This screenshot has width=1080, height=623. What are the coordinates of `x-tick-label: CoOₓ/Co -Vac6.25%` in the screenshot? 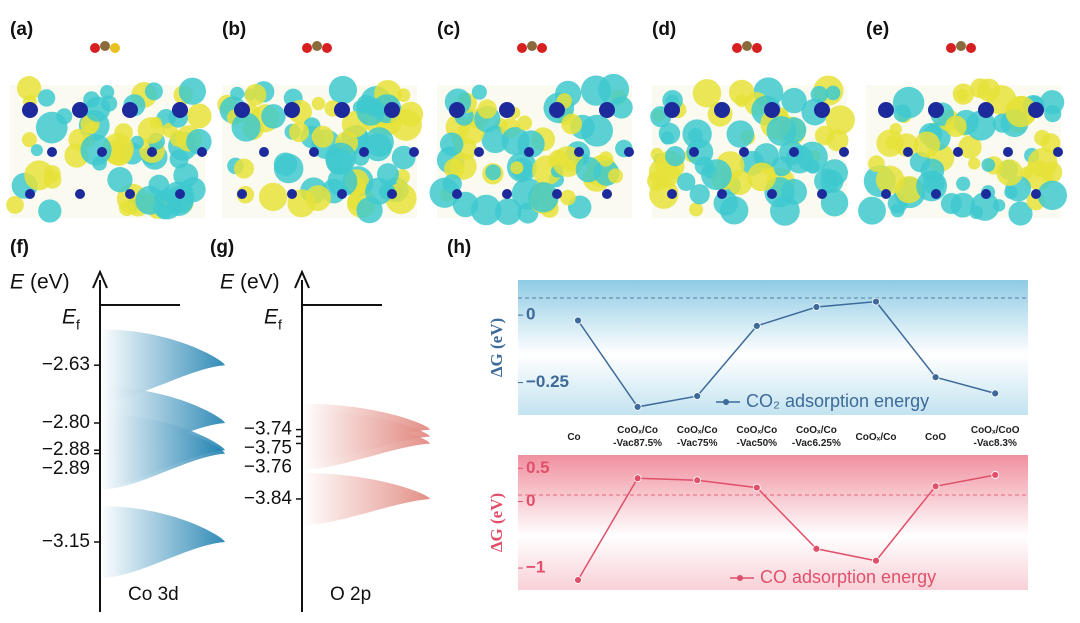 It's located at (816, 437).